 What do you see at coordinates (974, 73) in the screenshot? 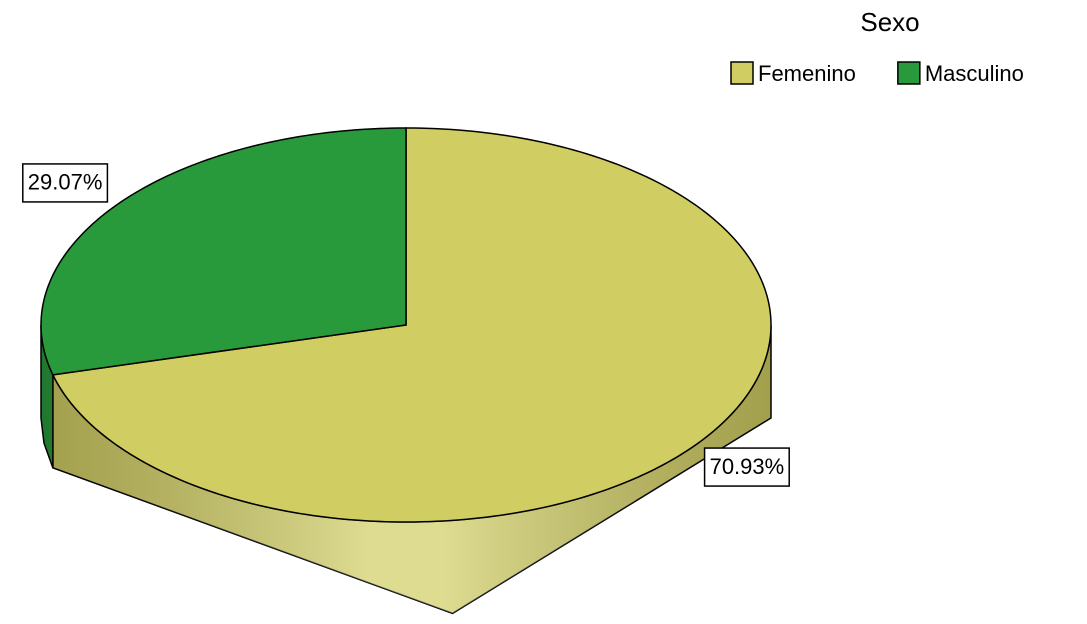
I see `legend-label: Masculino` at bounding box center [974, 73].